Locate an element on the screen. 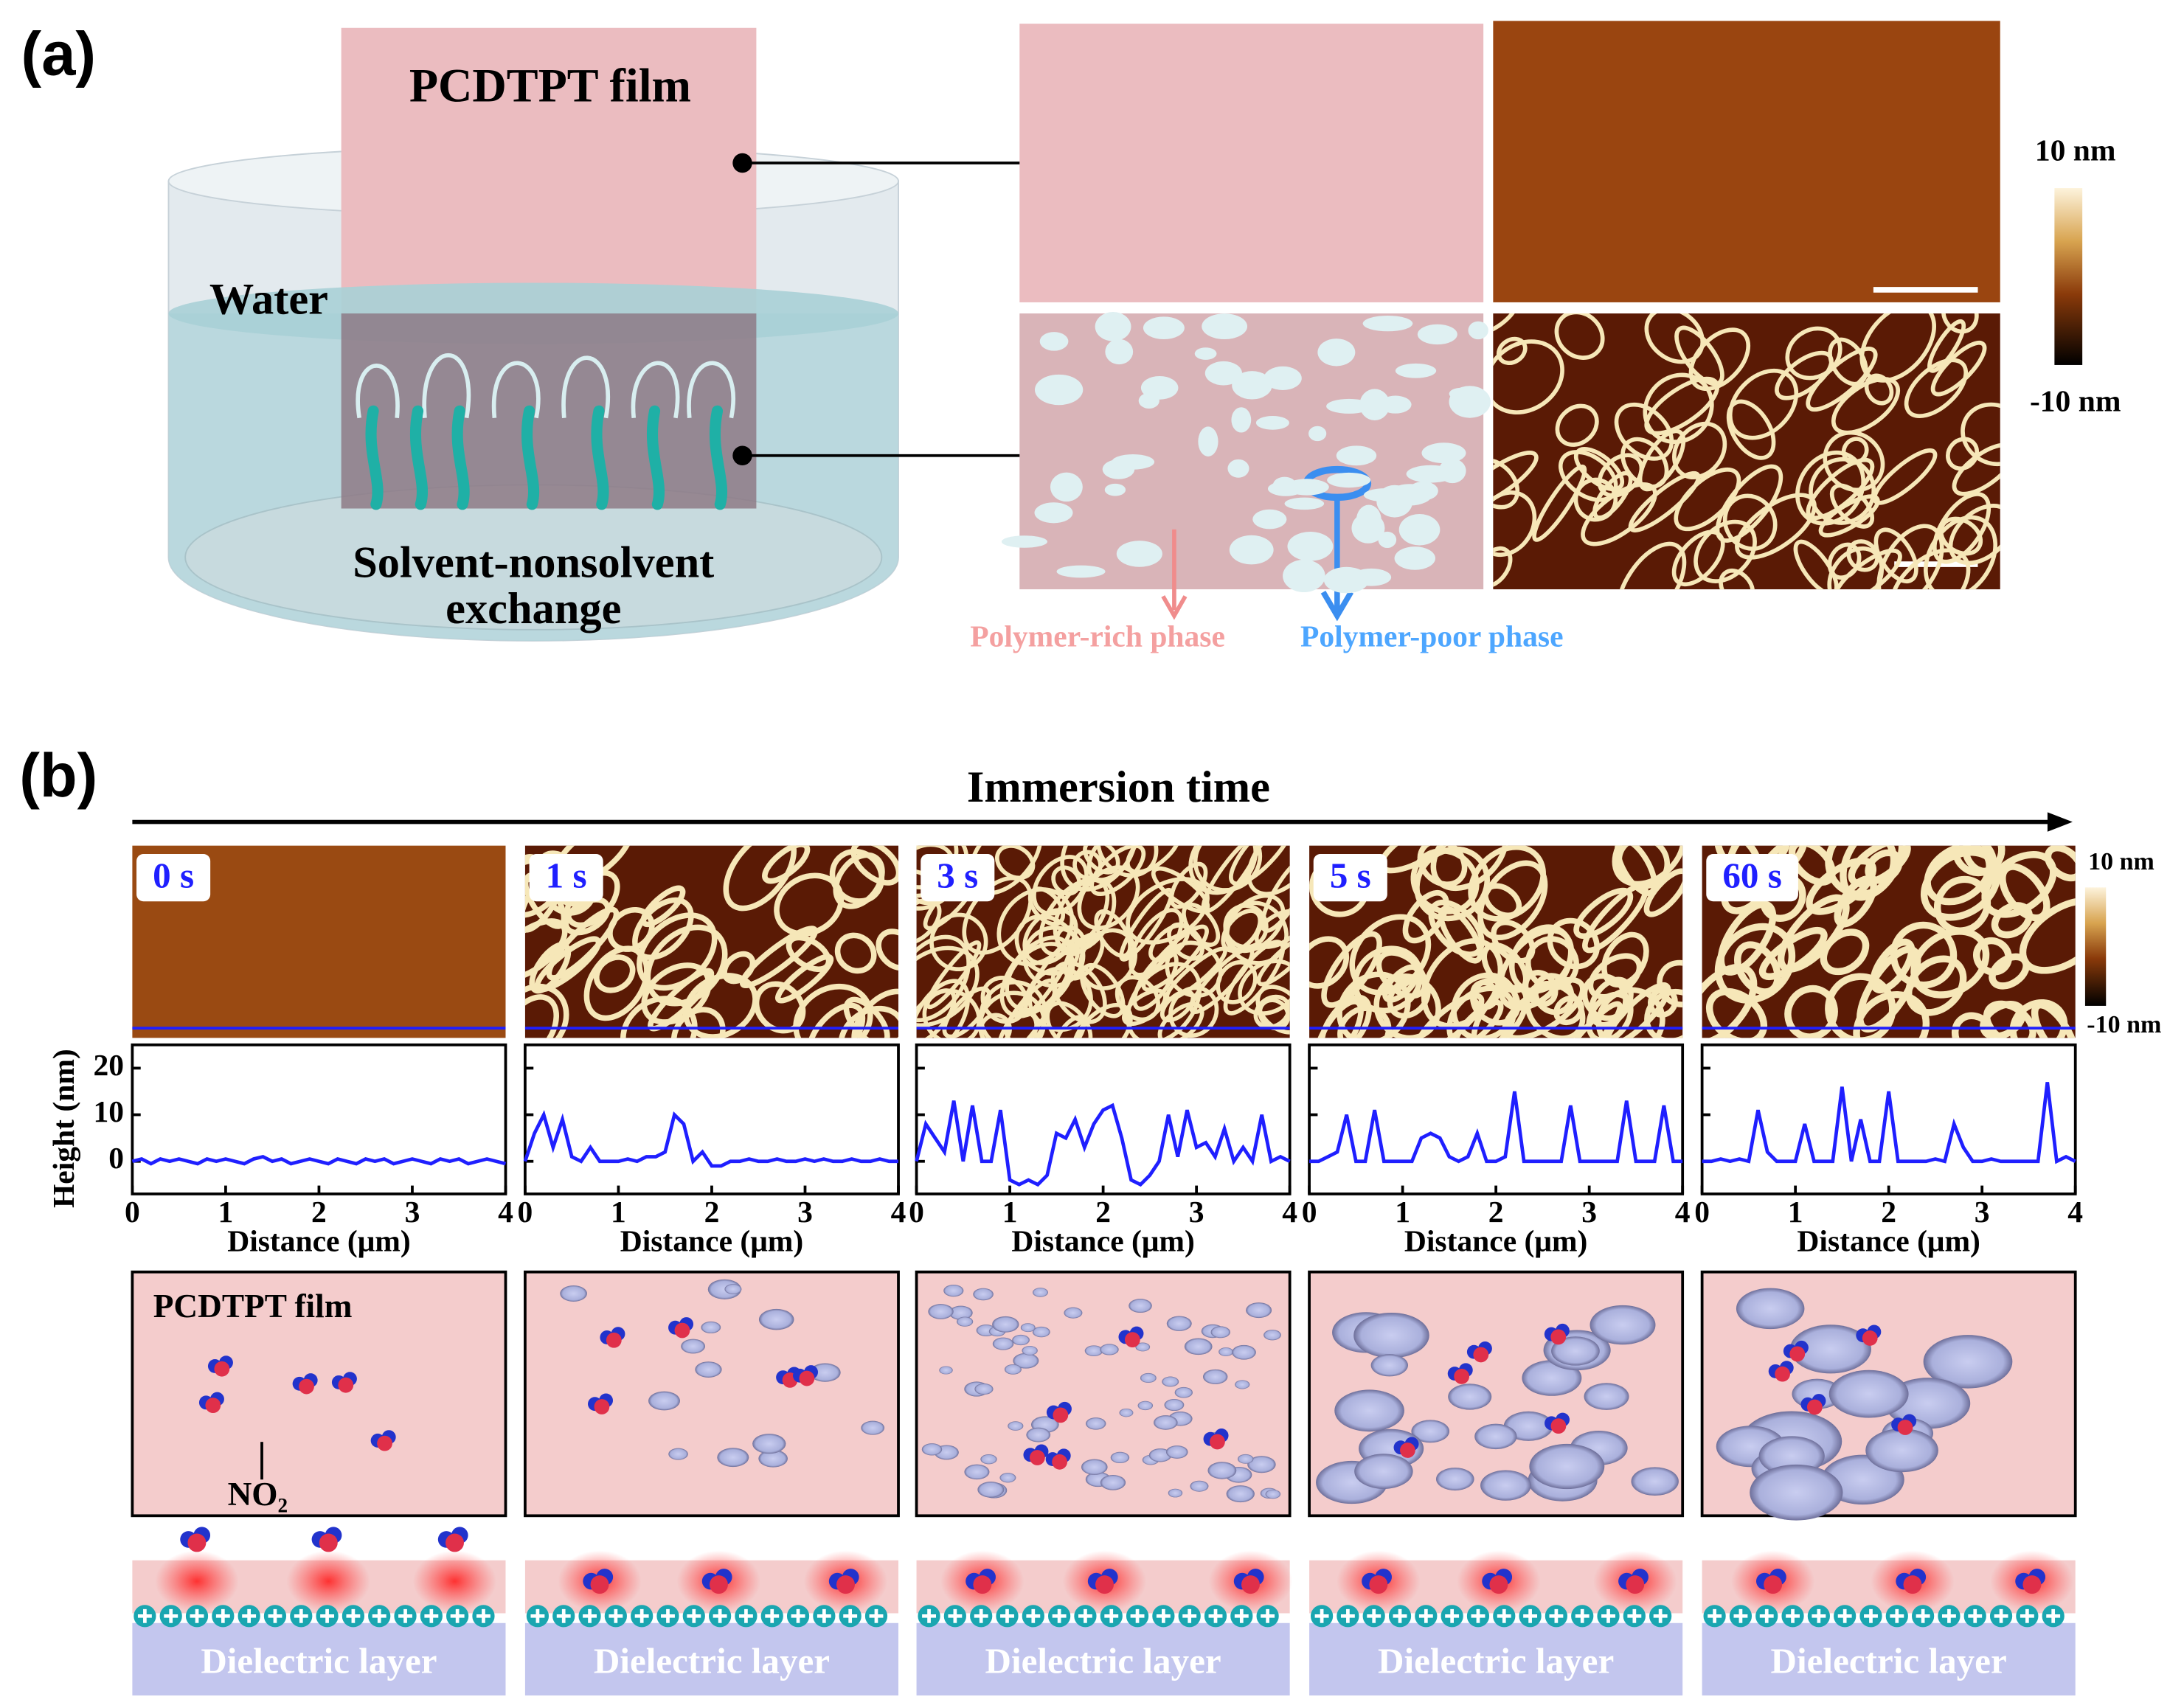 The width and height of the screenshot is (2184, 1708). y-axis-title: Height (nm) is located at coordinates (63, 1128).